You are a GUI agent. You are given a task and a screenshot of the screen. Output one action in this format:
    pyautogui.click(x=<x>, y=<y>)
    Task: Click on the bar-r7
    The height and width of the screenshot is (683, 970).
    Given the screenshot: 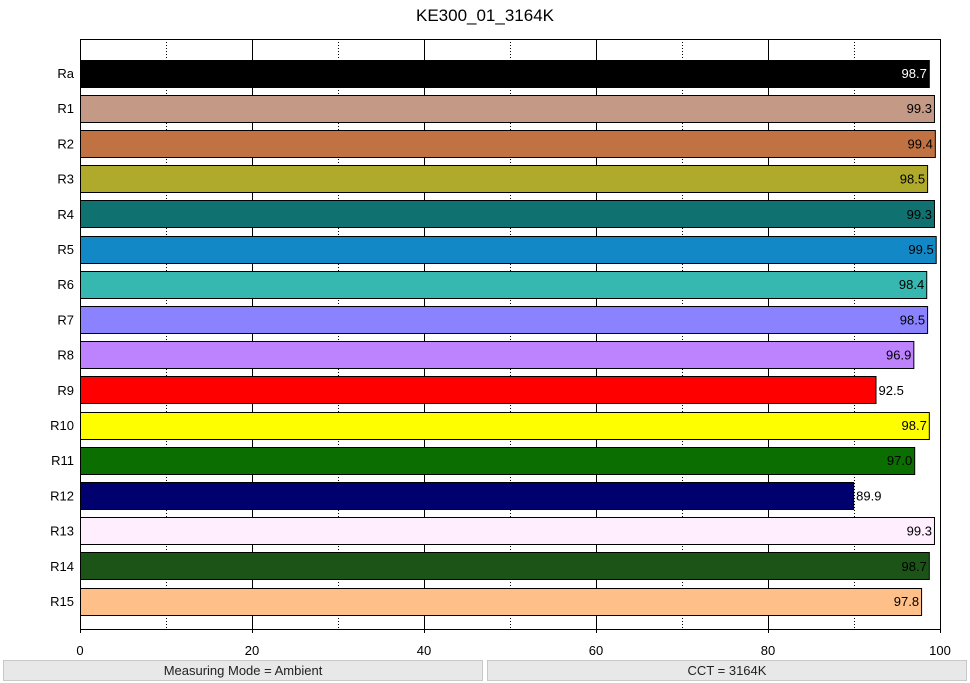 What is the action you would take?
    pyautogui.click(x=504, y=320)
    